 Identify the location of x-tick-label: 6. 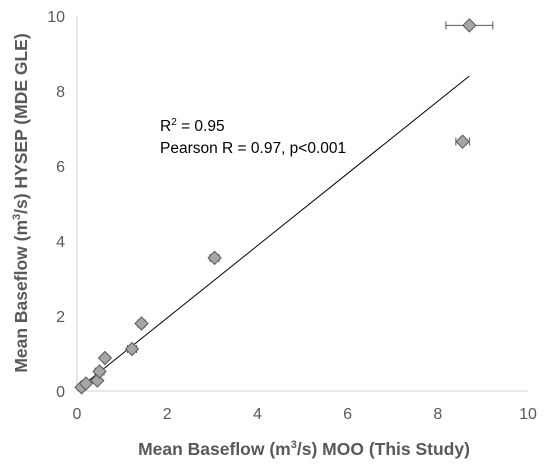
(347, 414).